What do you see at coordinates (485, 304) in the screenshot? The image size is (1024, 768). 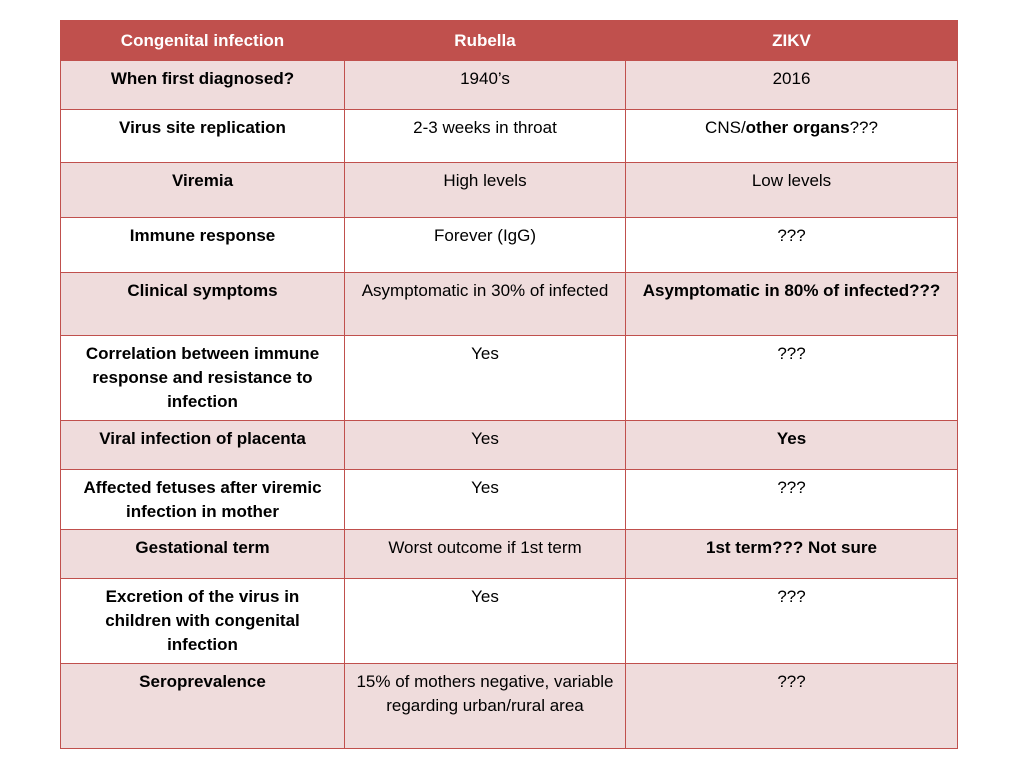 I see `rubella-cell: Asymptomatic in 30% of infected` at bounding box center [485, 304].